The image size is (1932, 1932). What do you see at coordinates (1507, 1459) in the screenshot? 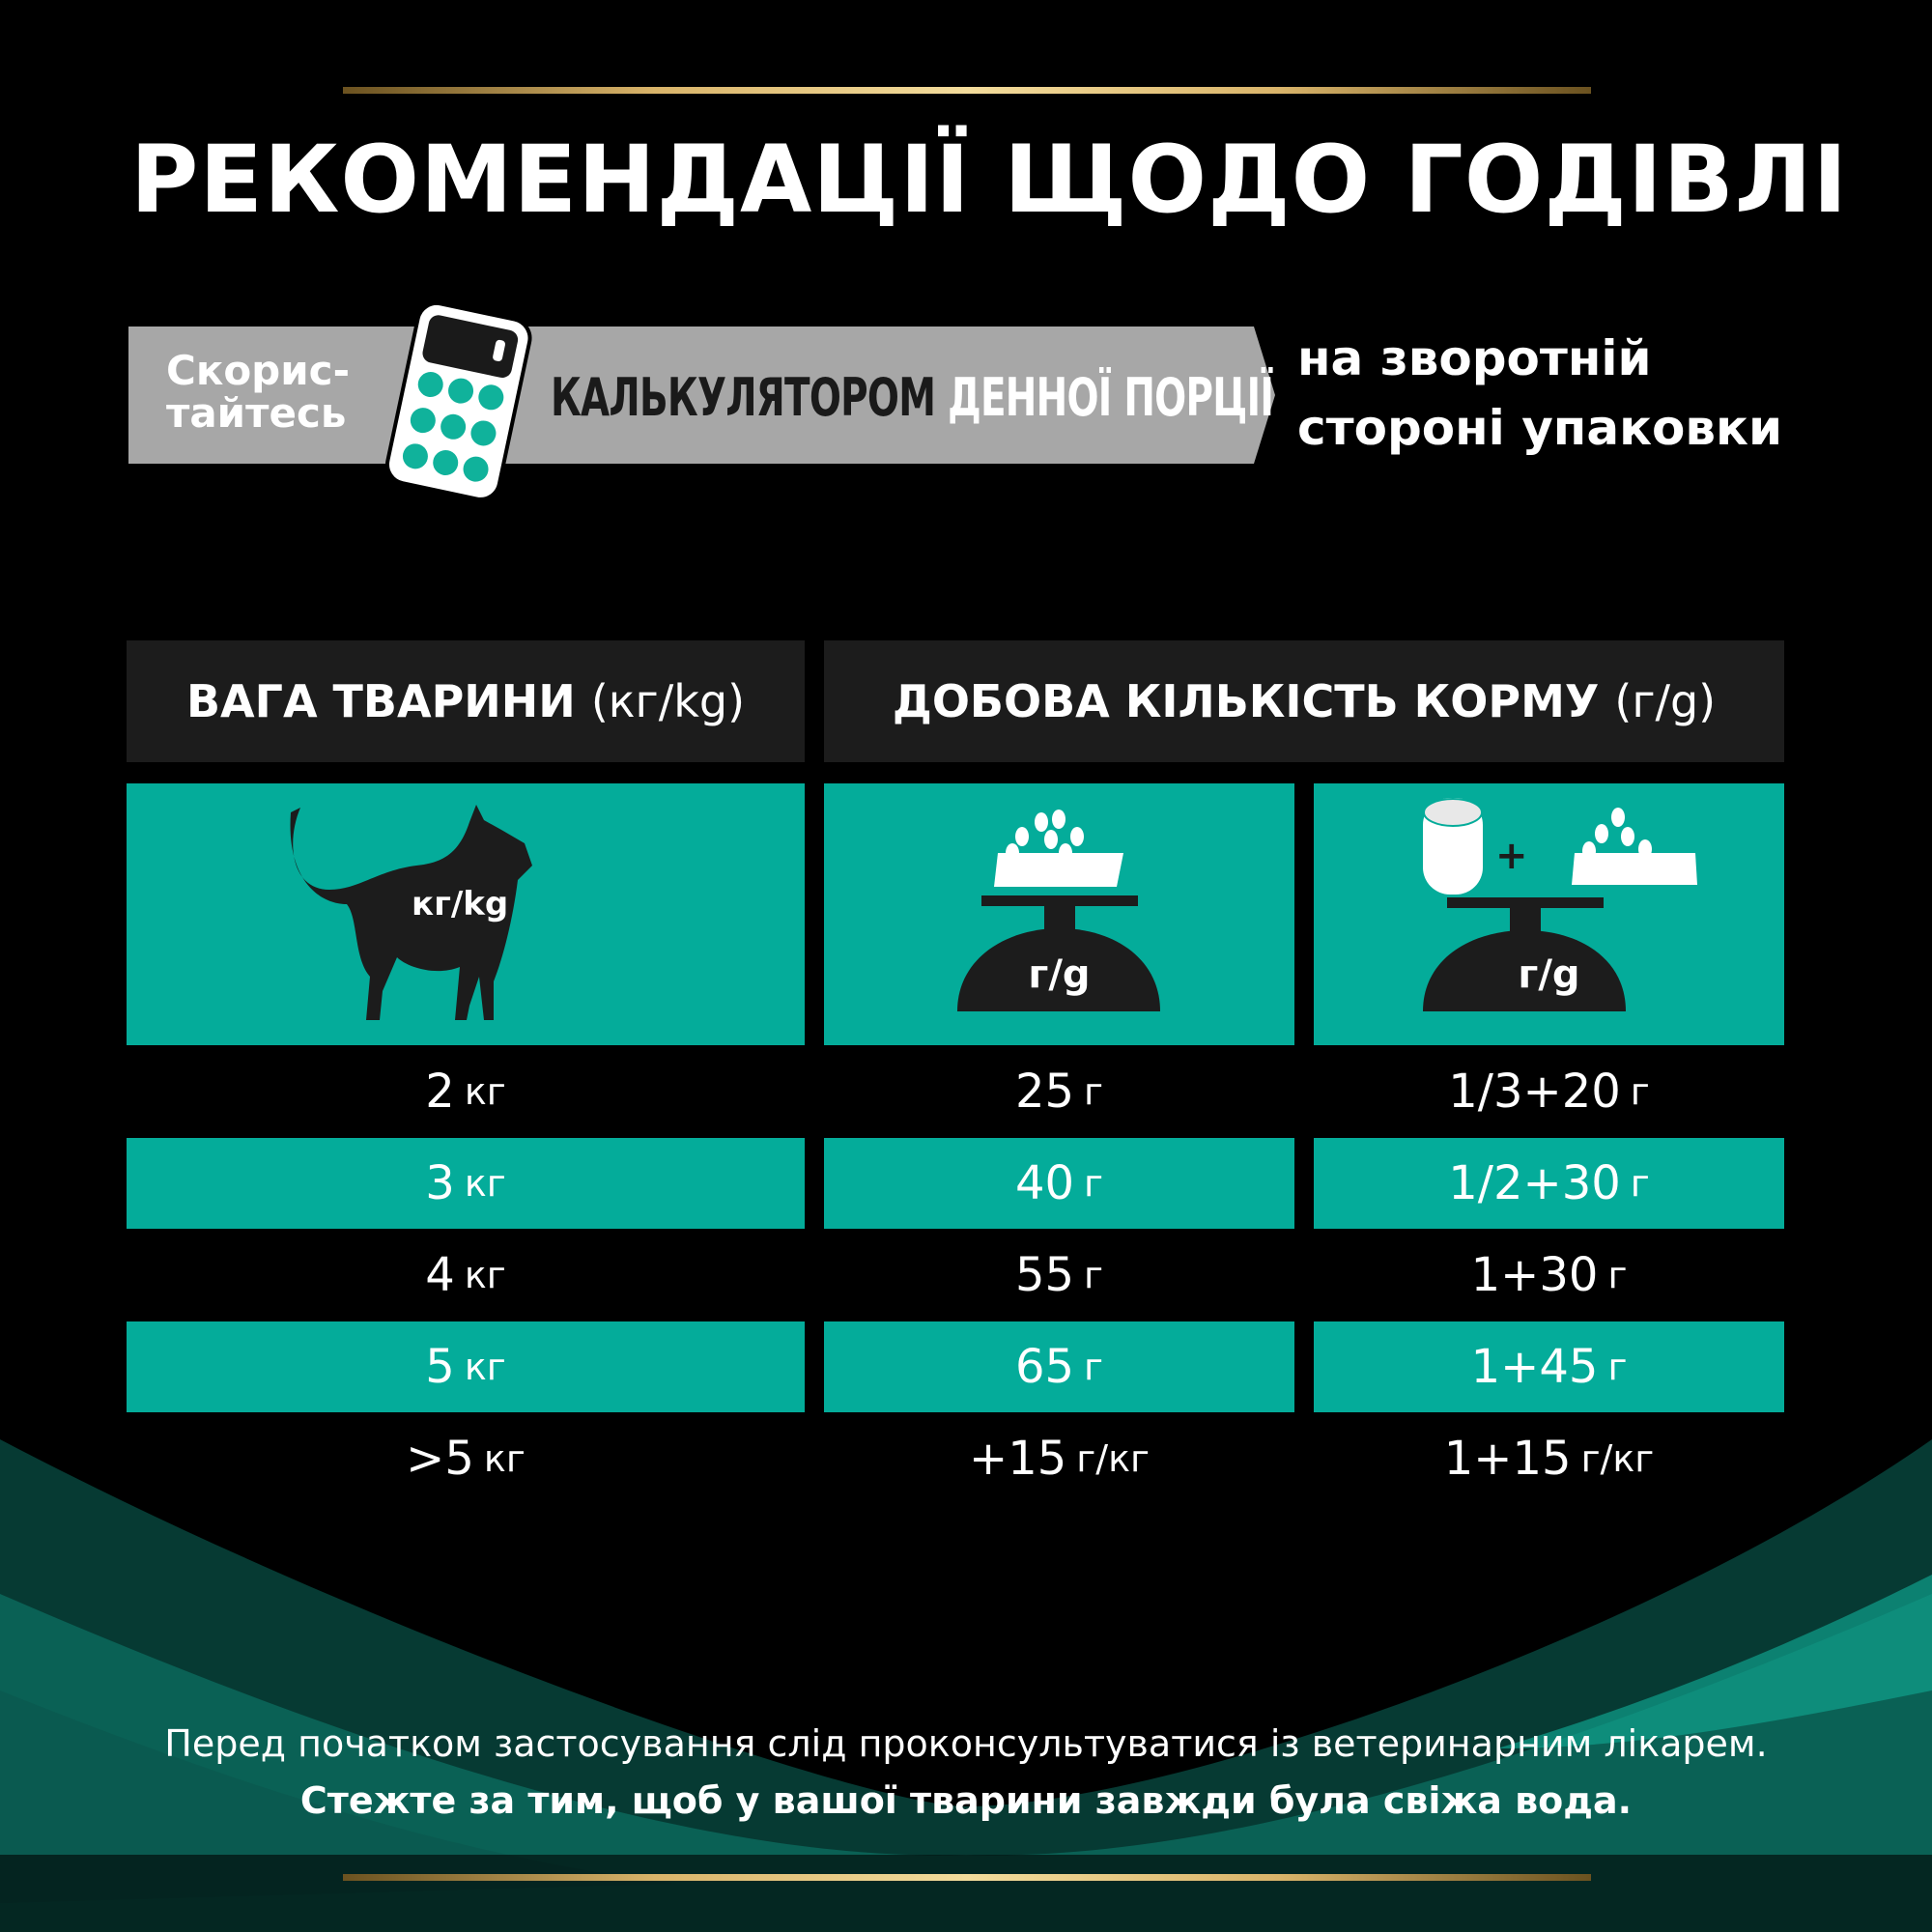
I see `cell-value: 1+15` at bounding box center [1507, 1459].